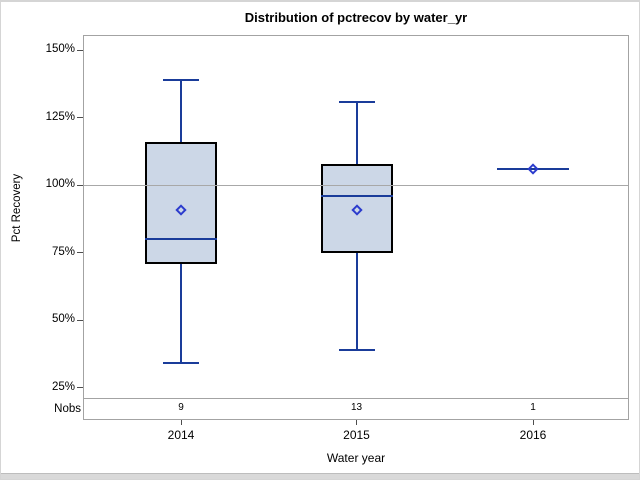 The height and width of the screenshot is (480, 640). Describe the element at coordinates (356, 17) in the screenshot. I see `chart-title: Distribution of pctrecov by water_yr` at that location.